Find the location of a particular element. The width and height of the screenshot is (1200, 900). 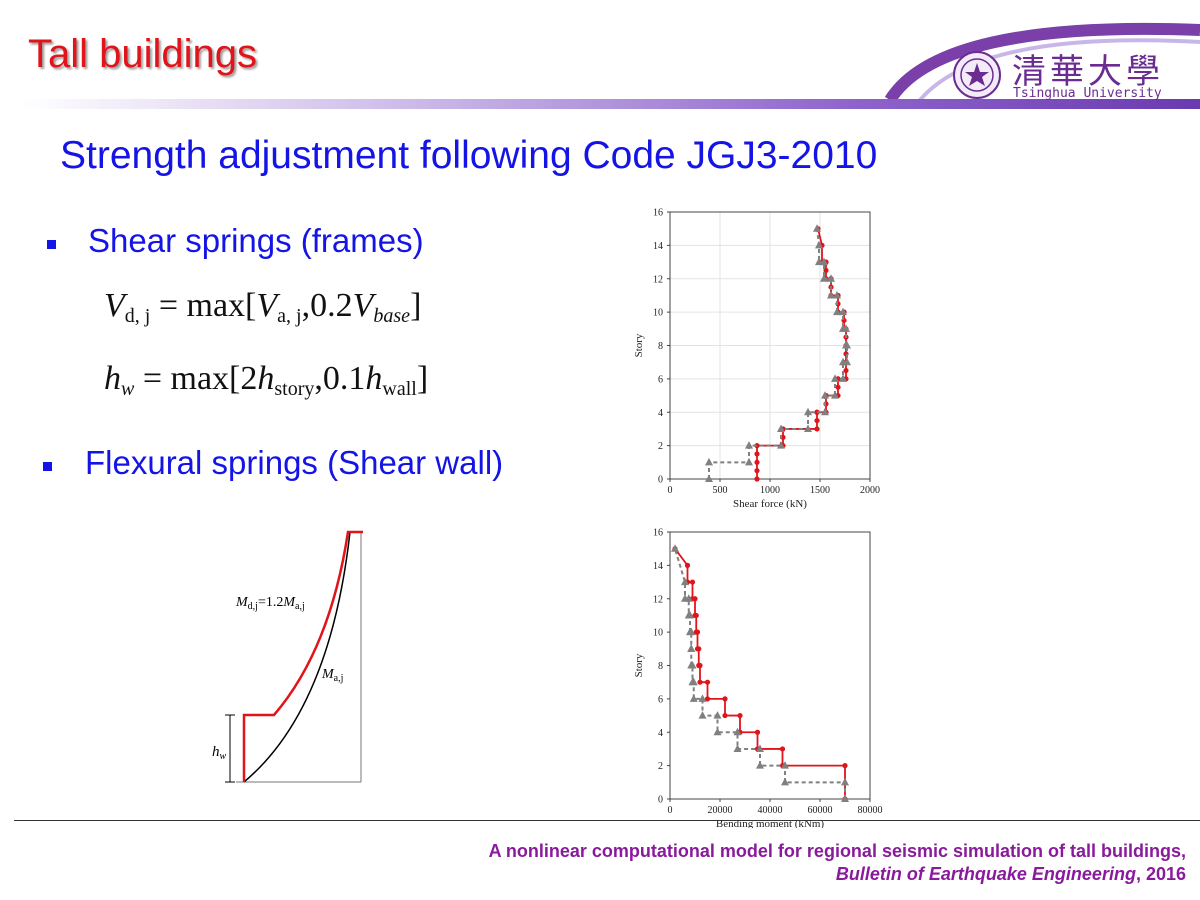

moment-diagram: Md,j=1.2Ma,j Ma,j hw is located at coordinates (287, 656).